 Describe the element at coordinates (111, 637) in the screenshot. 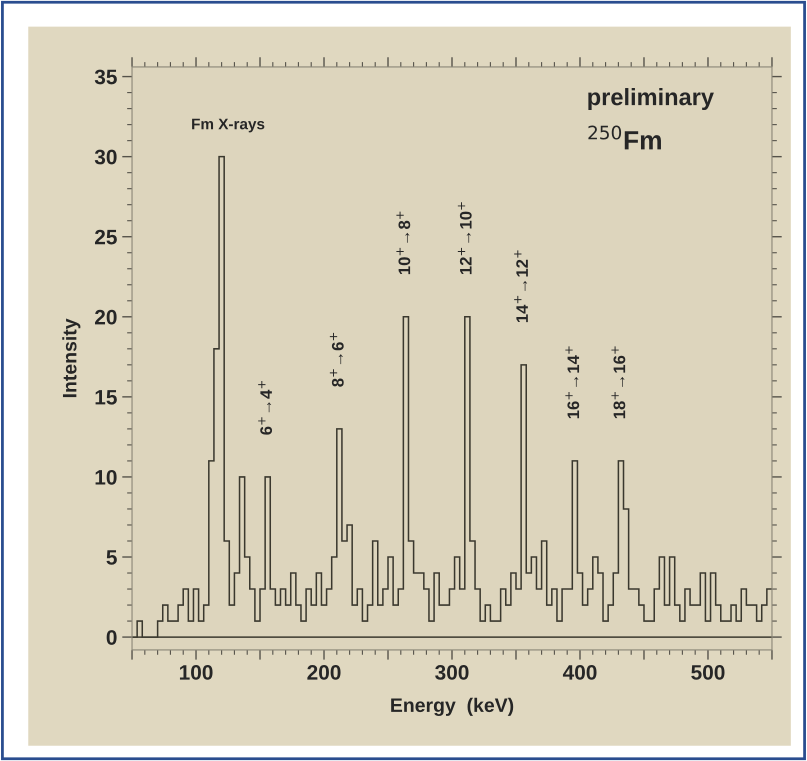

I see `y-tick-label: 0` at that location.